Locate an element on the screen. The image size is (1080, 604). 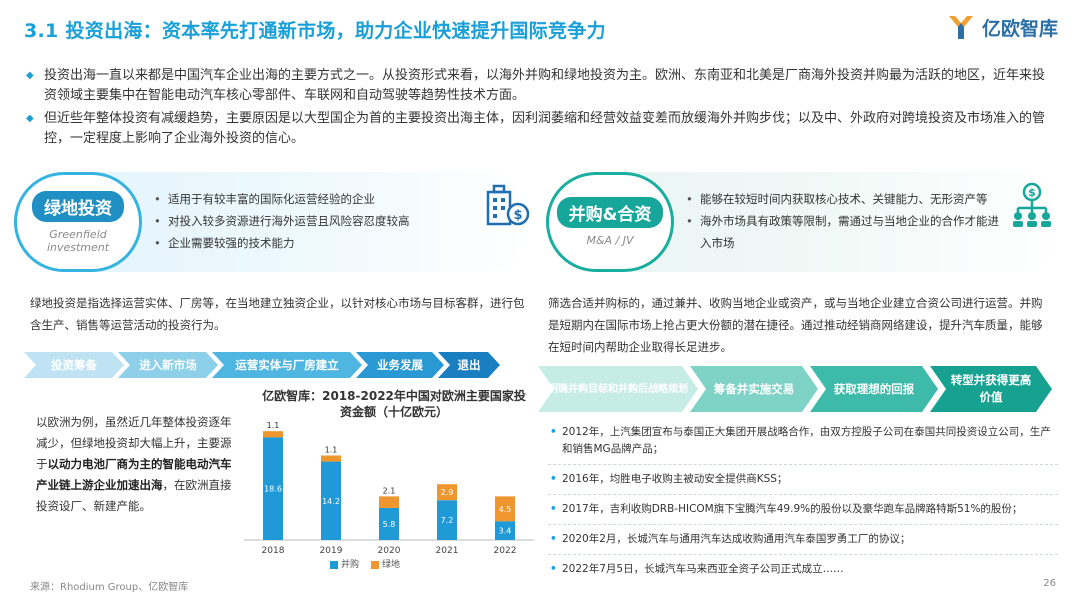
bar-ma-2021 is located at coordinates (447, 520).